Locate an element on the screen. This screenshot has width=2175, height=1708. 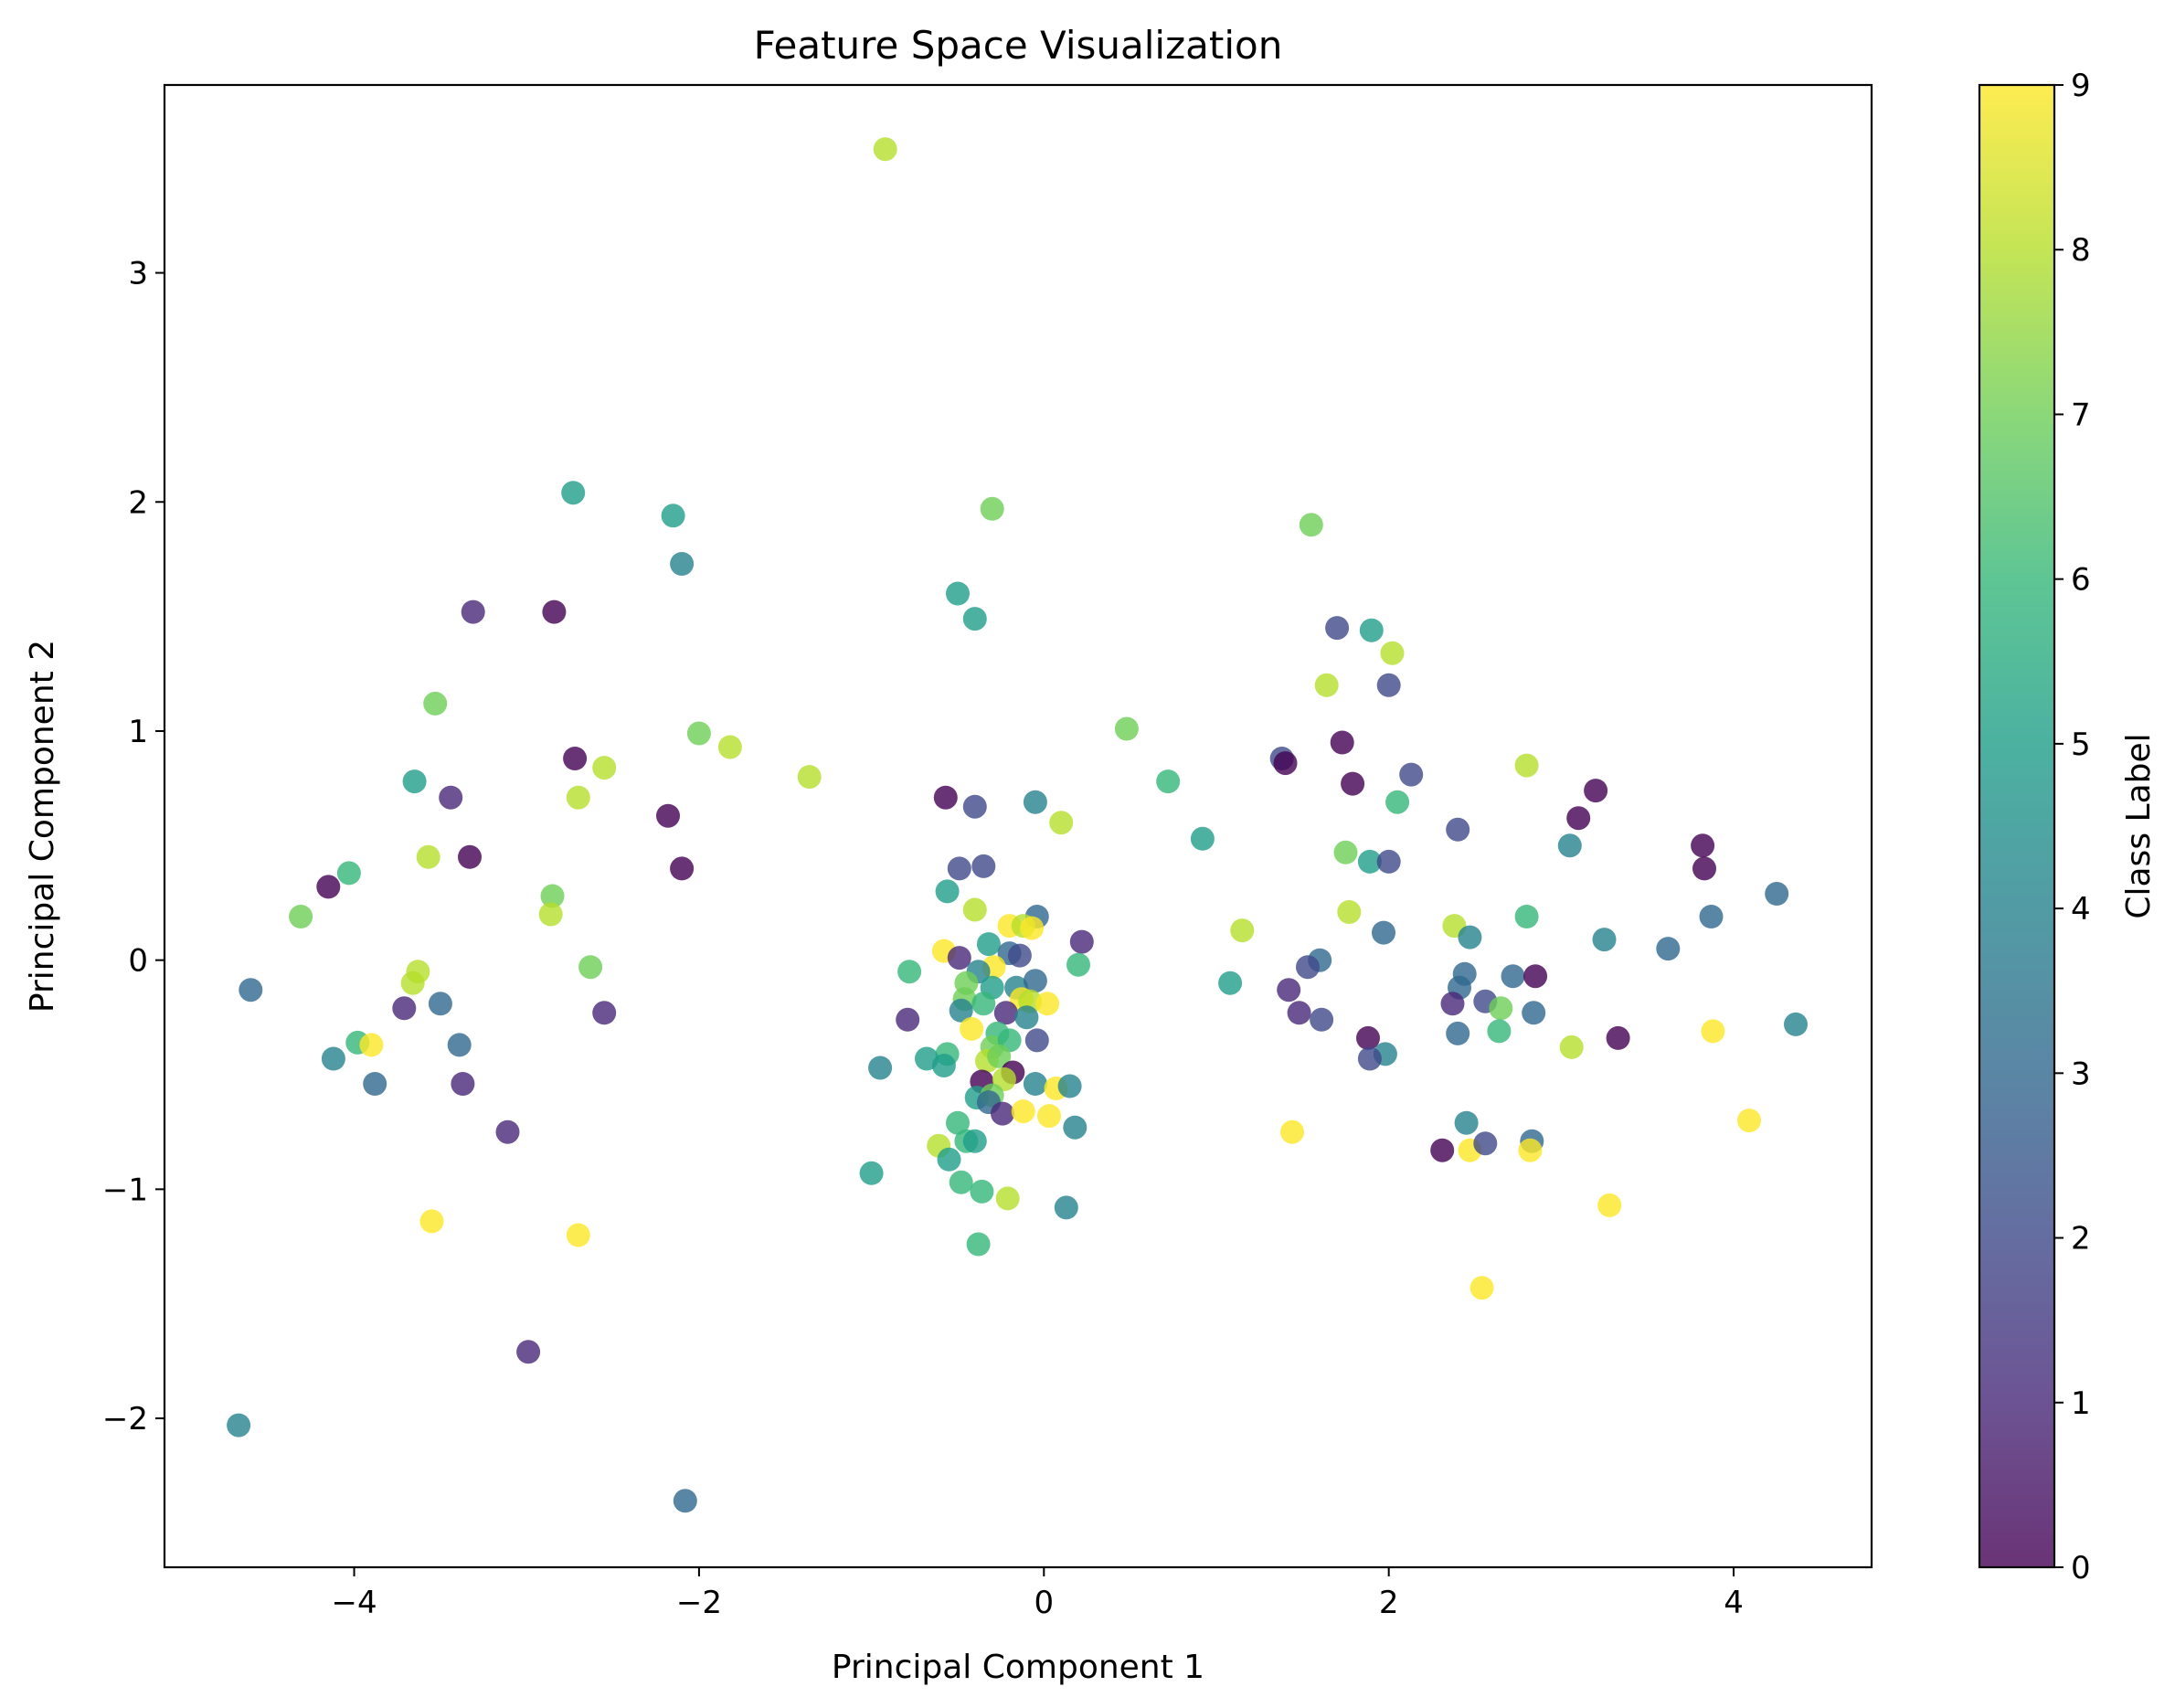
x-axis-label: Principal Component 1 is located at coordinates (1018, 1667).